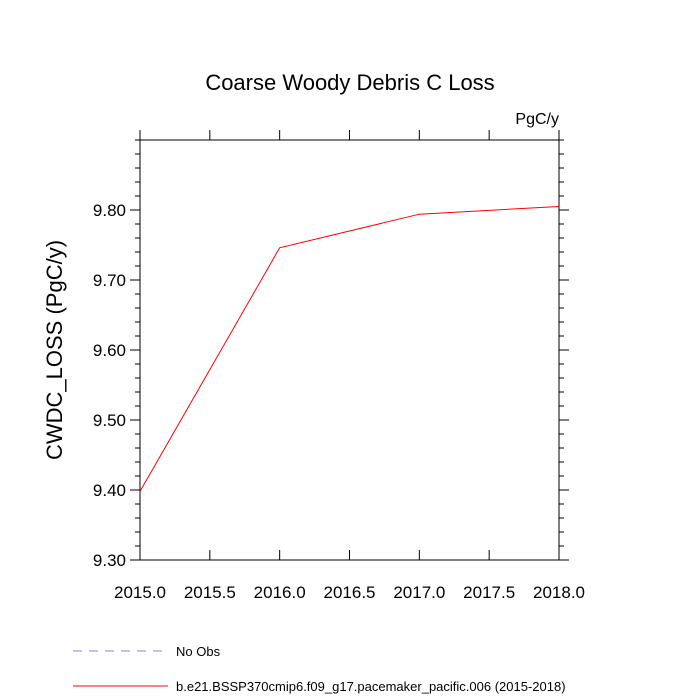 Image resolution: width=700 pixels, height=700 pixels. Describe the element at coordinates (54, 350) in the screenshot. I see `y-axis-label: CWDC_LOSS (PgC/y)` at that location.